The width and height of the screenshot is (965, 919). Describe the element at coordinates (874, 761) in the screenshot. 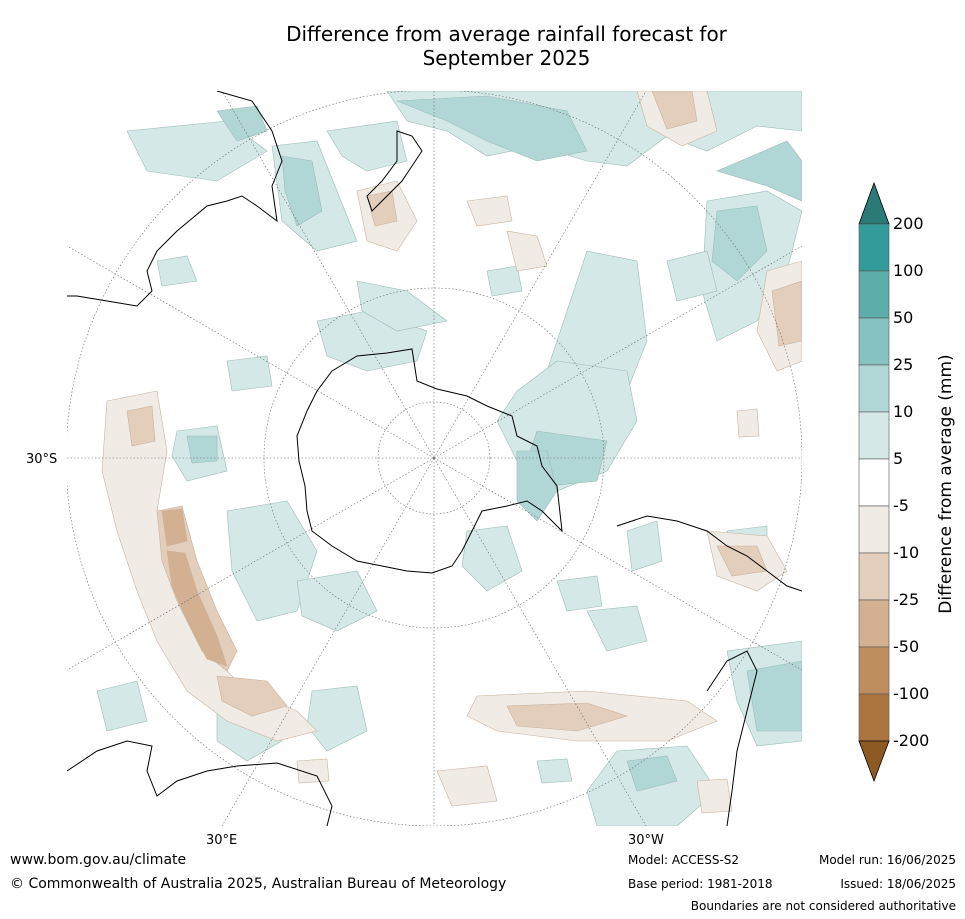

I see `colorbar-under-triangle` at that location.